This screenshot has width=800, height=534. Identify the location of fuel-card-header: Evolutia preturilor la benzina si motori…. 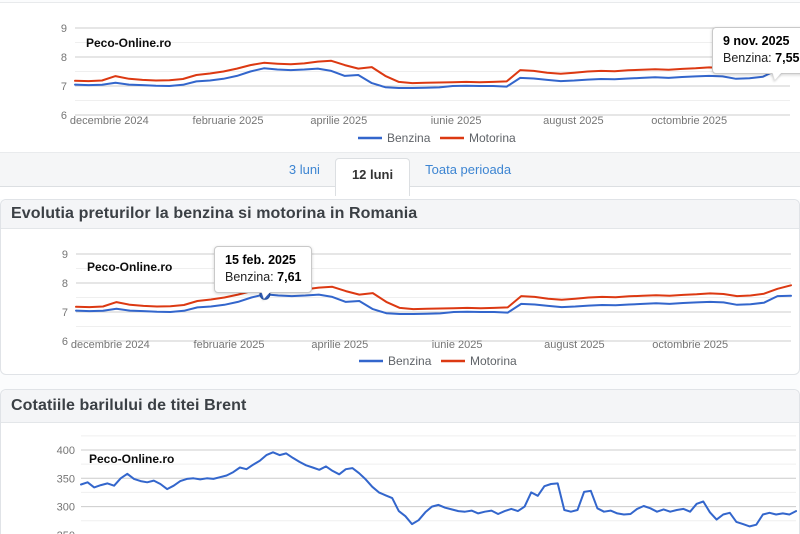
(400, 214).